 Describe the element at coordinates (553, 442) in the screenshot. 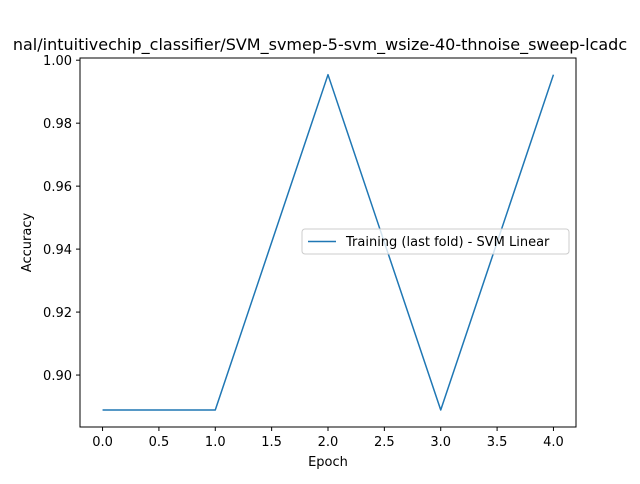

I see `x-tick-label: 4.0` at that location.